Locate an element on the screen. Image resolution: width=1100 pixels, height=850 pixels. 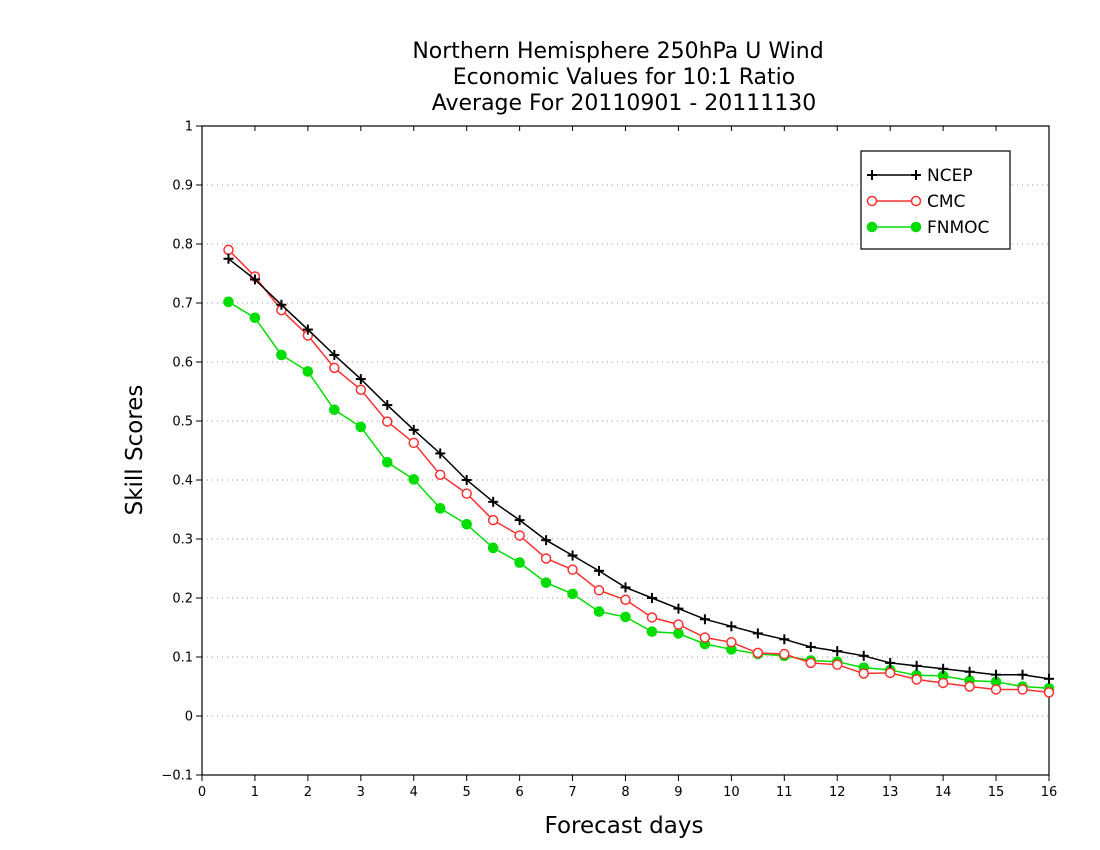
title-line-2: Economic Values for 10:1 Ratio is located at coordinates (624, 77).